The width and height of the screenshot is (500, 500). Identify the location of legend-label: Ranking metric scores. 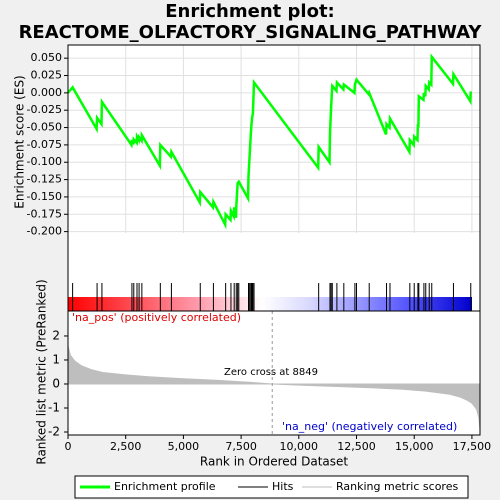
(397, 486).